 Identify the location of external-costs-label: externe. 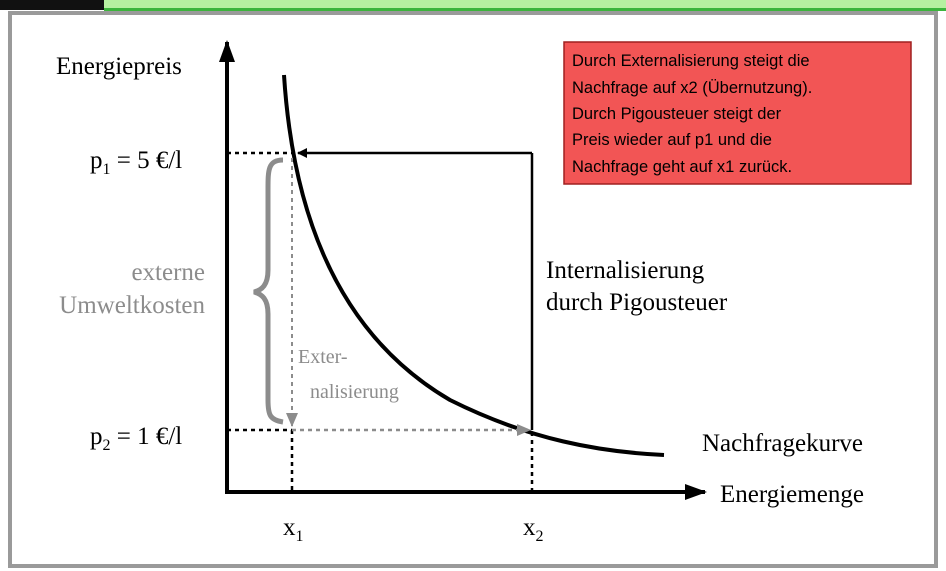
(168, 272).